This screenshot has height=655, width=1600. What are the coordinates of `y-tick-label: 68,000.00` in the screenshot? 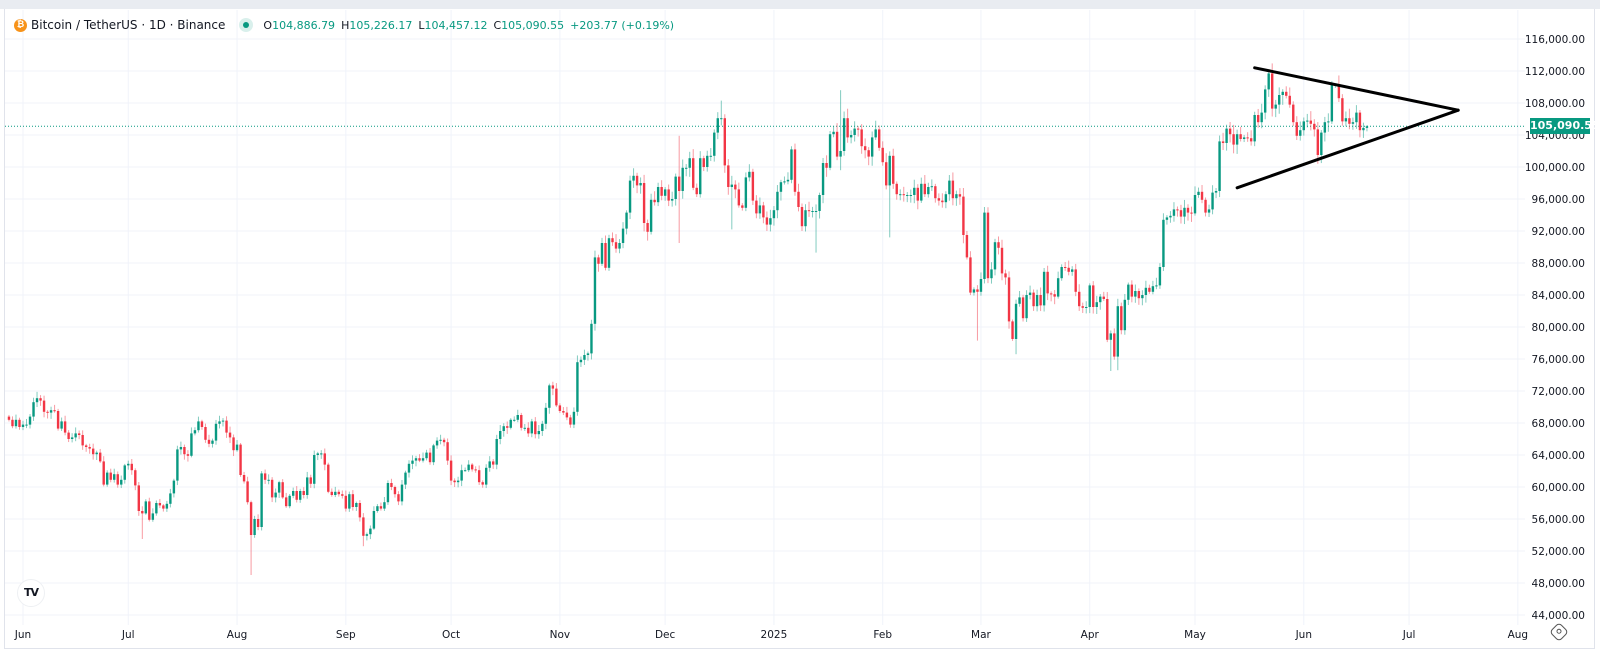 It's located at (1558, 424).